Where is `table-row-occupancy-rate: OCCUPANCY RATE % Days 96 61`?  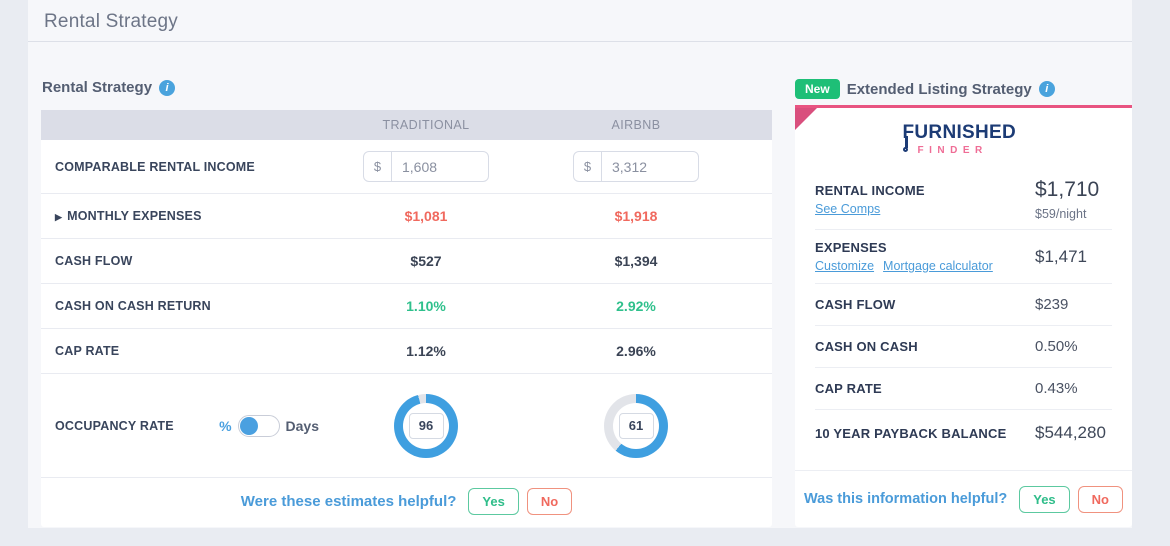
table-row-occupancy-rate: OCCUPANCY RATE % Days 96 61 is located at coordinates (406, 426).